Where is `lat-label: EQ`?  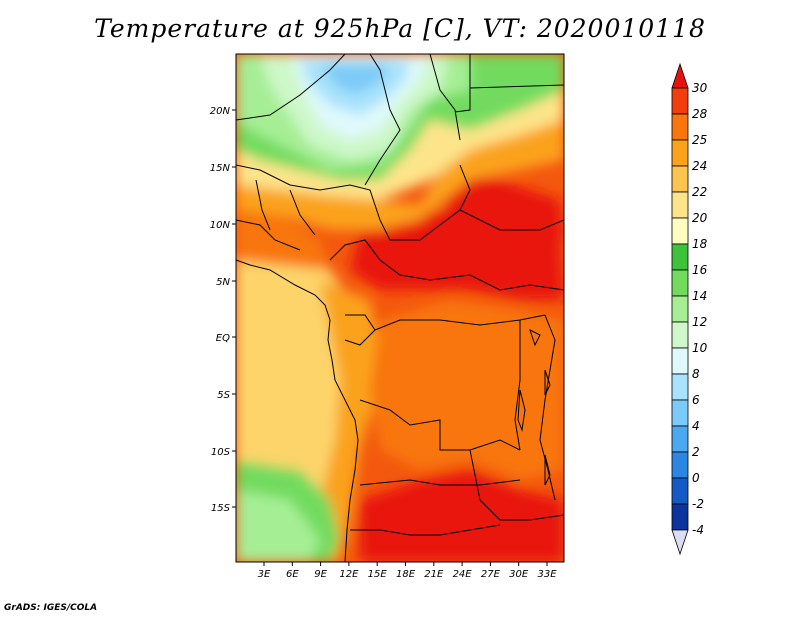 lat-label: EQ is located at coordinates (223, 338).